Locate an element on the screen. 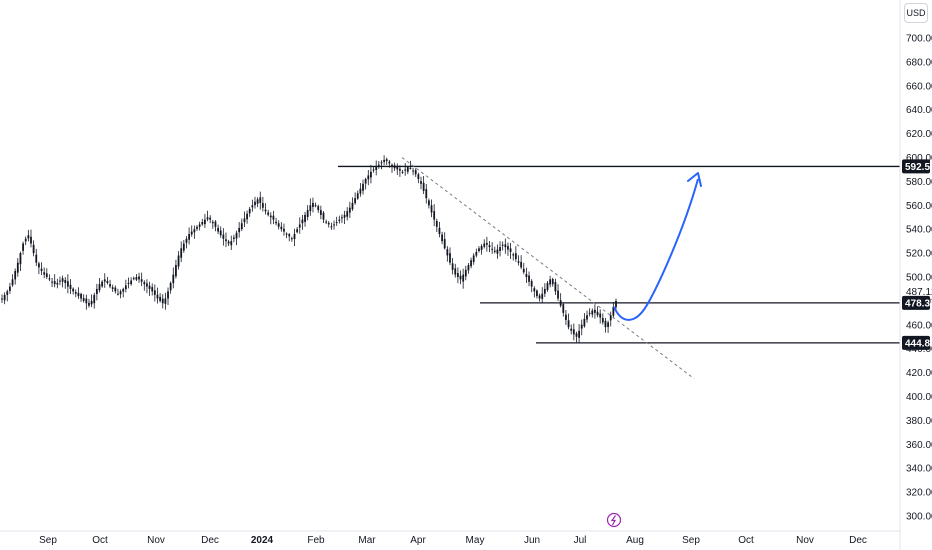 This screenshot has width=932, height=550. time-tick-label: Nov is located at coordinates (805, 540).